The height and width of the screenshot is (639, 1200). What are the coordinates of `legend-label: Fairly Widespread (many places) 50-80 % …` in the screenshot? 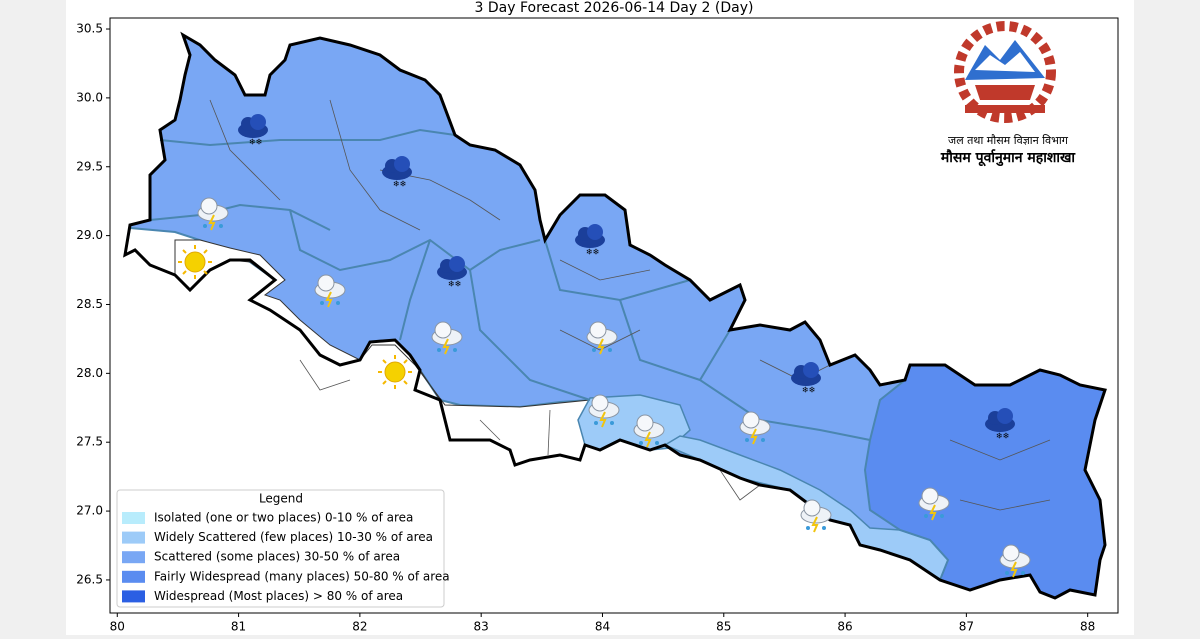 It's located at (302, 576).